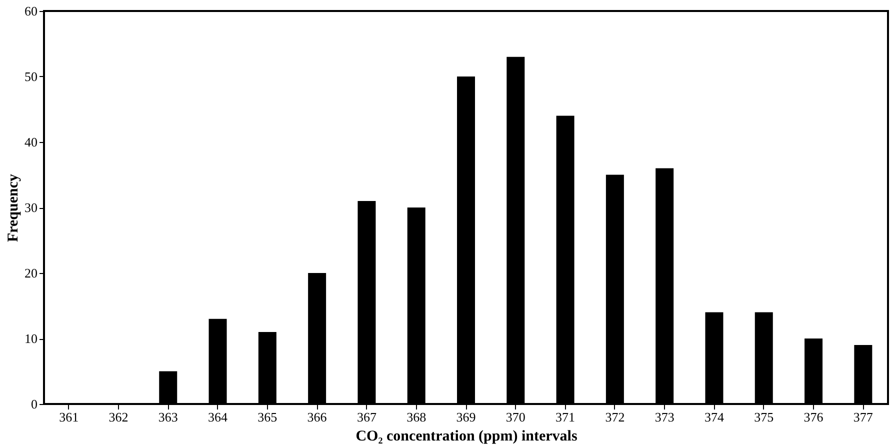  What do you see at coordinates (814, 417) in the screenshot?
I see `x-tick-label: 376` at bounding box center [814, 417].